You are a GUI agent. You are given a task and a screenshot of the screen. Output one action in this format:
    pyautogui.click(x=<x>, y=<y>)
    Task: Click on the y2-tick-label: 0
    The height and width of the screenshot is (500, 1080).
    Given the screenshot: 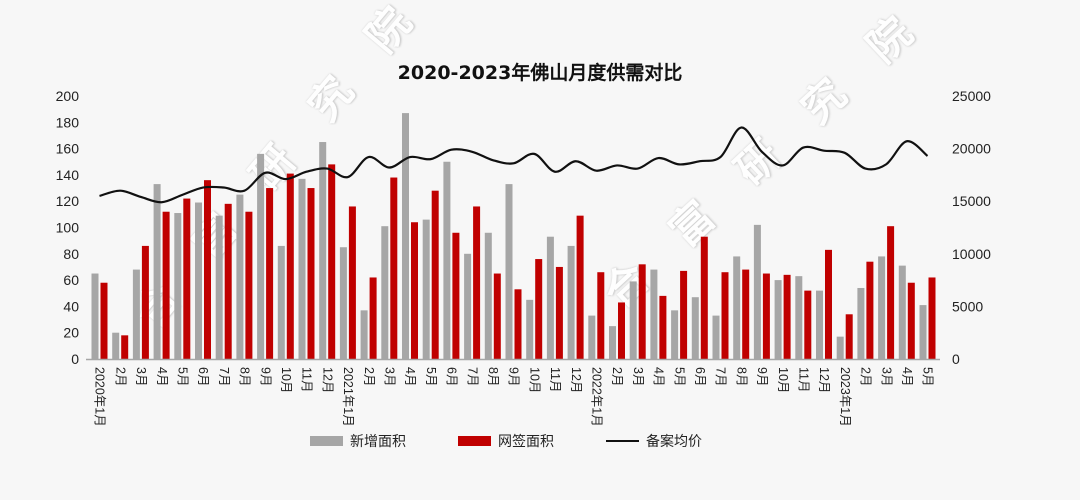 What is the action you would take?
    pyautogui.click(x=956, y=359)
    